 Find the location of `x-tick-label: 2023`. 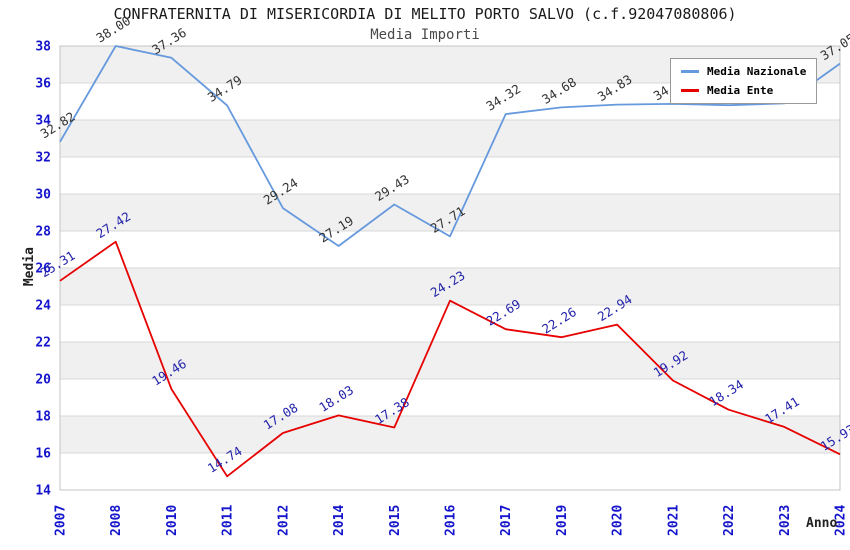

x-tick-label: 2023 is located at coordinates (785, 520).